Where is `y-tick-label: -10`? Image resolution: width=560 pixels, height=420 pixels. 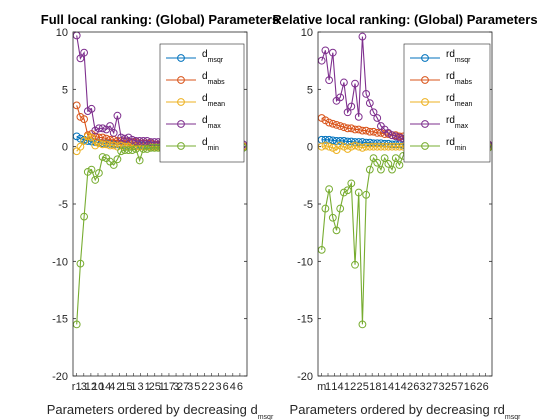
y-tick-label: -10 is located at coordinates (60, 262).